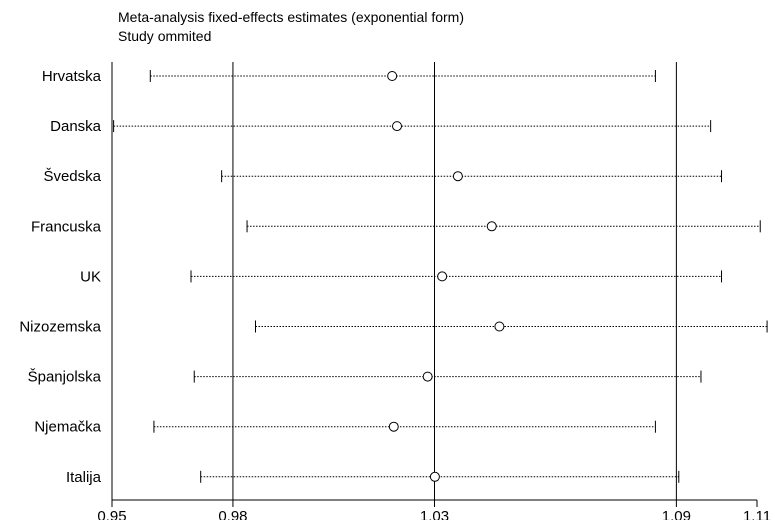 The width and height of the screenshot is (775, 520). I want to click on x-tick-label: 1.09, so click(676, 514).